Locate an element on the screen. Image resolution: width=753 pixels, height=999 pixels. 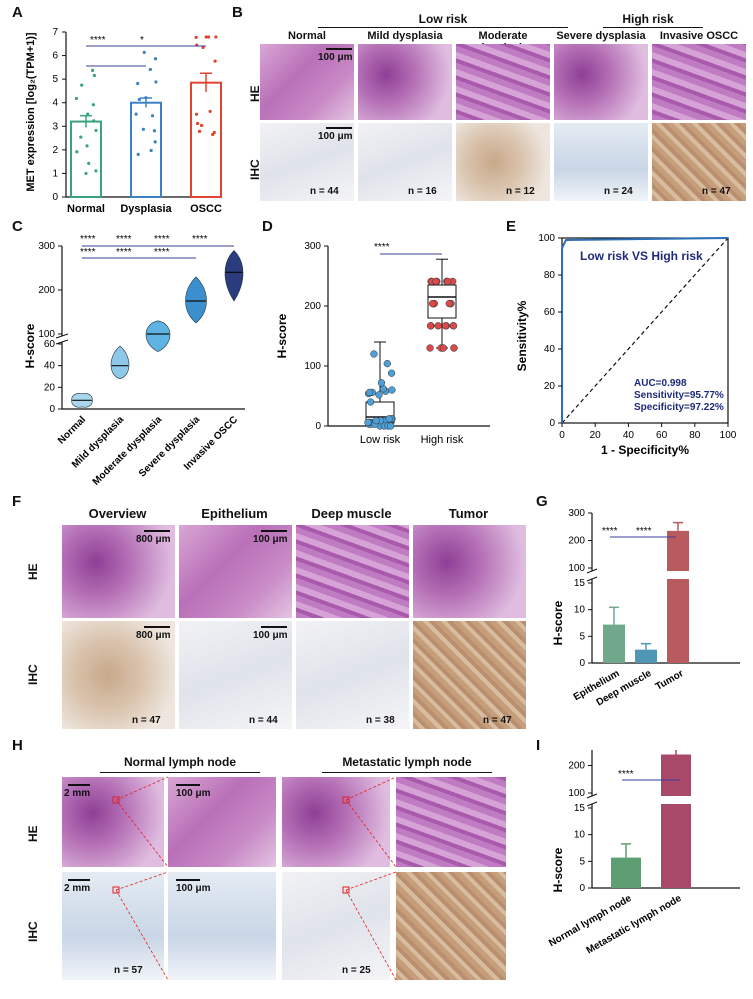
panel-h-scalebar is located at coordinates (79, 785).